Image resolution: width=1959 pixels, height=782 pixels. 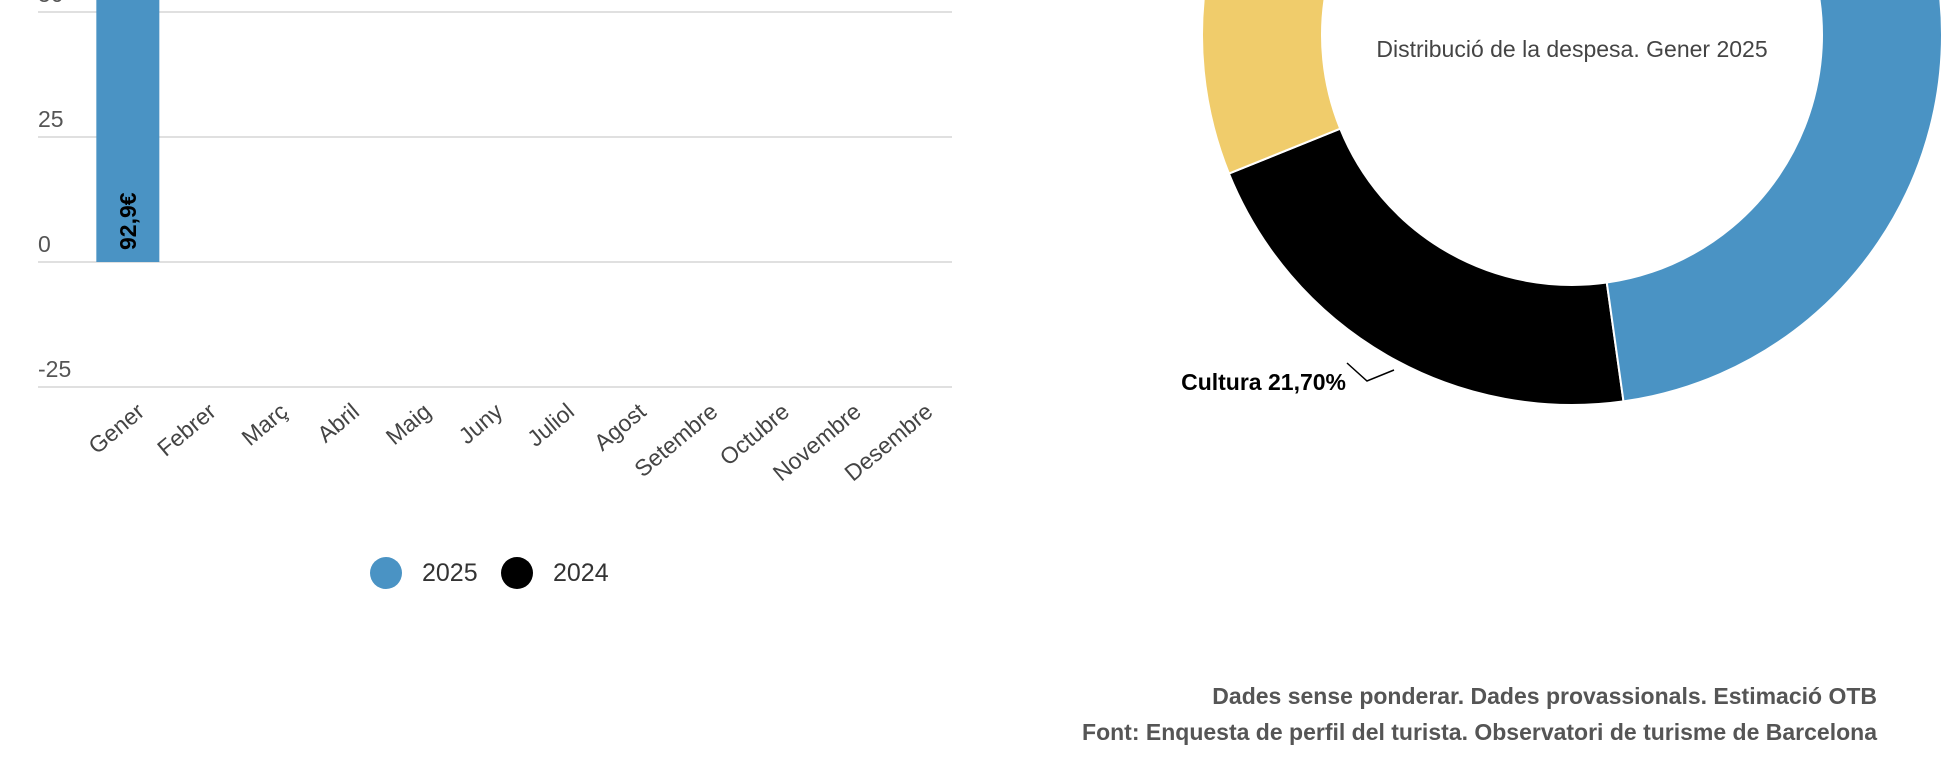 I want to click on x-tick-label: Agost, so click(x=620, y=427).